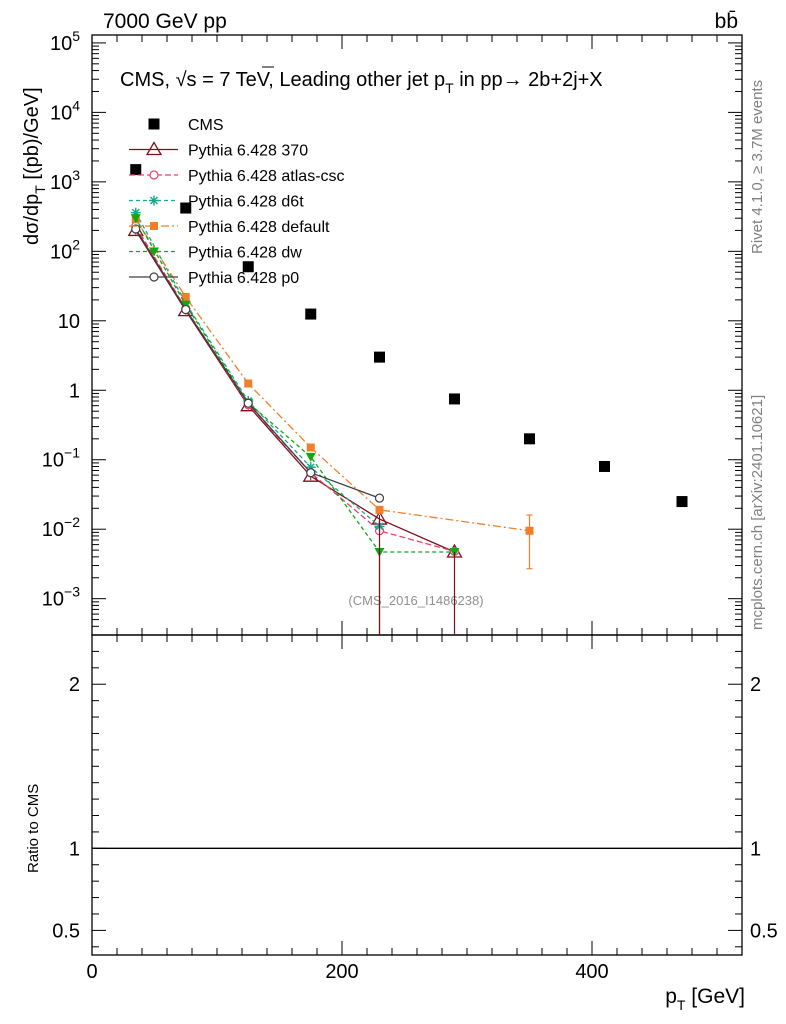 This screenshot has width=786, height=1024. Describe the element at coordinates (757, 167) in the screenshot. I see `rivet-version-label: Rivet 4.1.0, ≥ 3.7M events` at that location.